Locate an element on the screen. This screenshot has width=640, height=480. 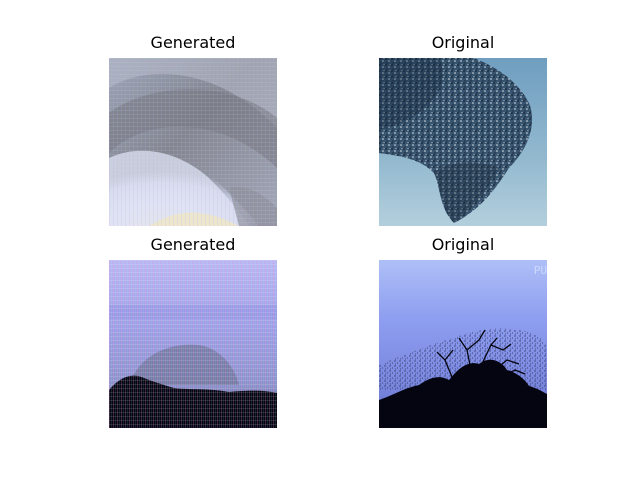
original-image-2: PU is located at coordinates (463, 344).